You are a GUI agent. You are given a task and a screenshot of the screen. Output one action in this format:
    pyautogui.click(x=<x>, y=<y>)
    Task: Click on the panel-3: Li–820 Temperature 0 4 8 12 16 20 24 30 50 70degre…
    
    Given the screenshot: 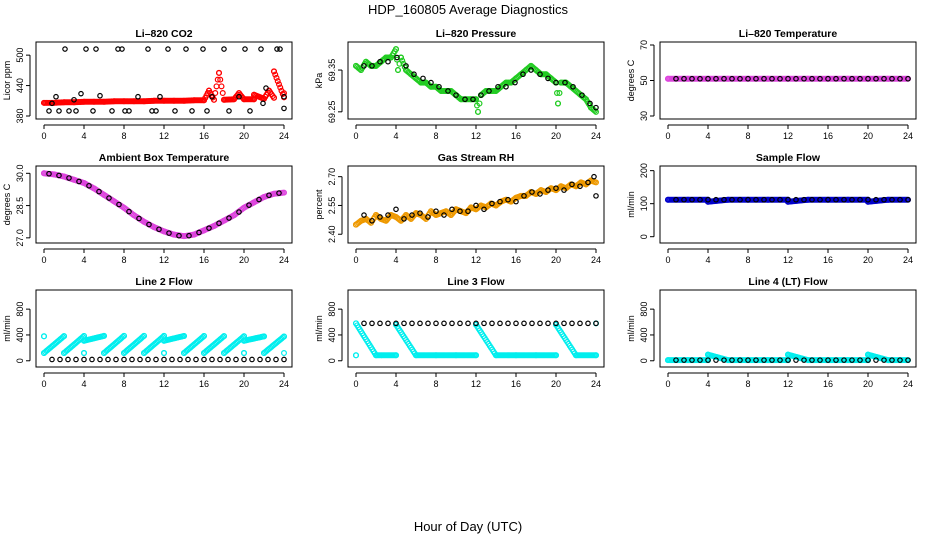 What is the action you would take?
    pyautogui.click(x=771, y=84)
    